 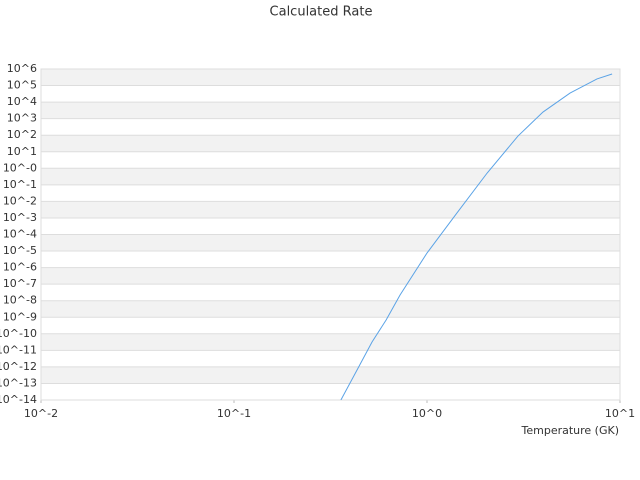 What do you see at coordinates (22, 118) in the screenshot?
I see `y-tick-label: 10^3` at bounding box center [22, 118].